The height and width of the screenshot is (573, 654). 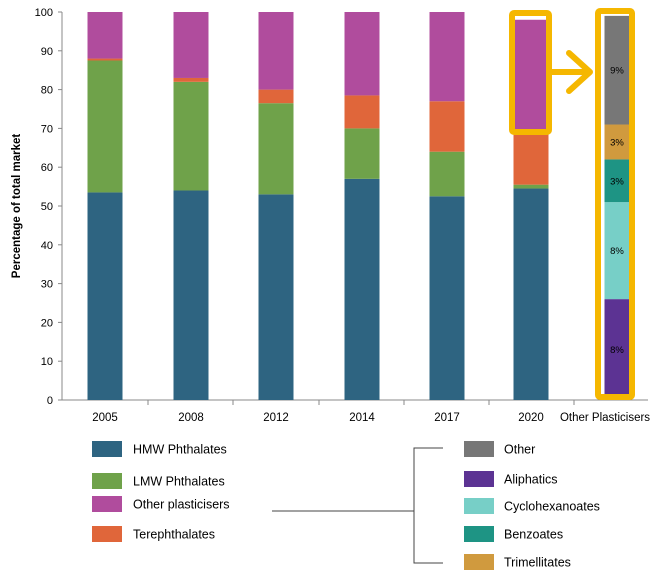 I want to click on y-tick-label: 40, so click(x=47, y=246).